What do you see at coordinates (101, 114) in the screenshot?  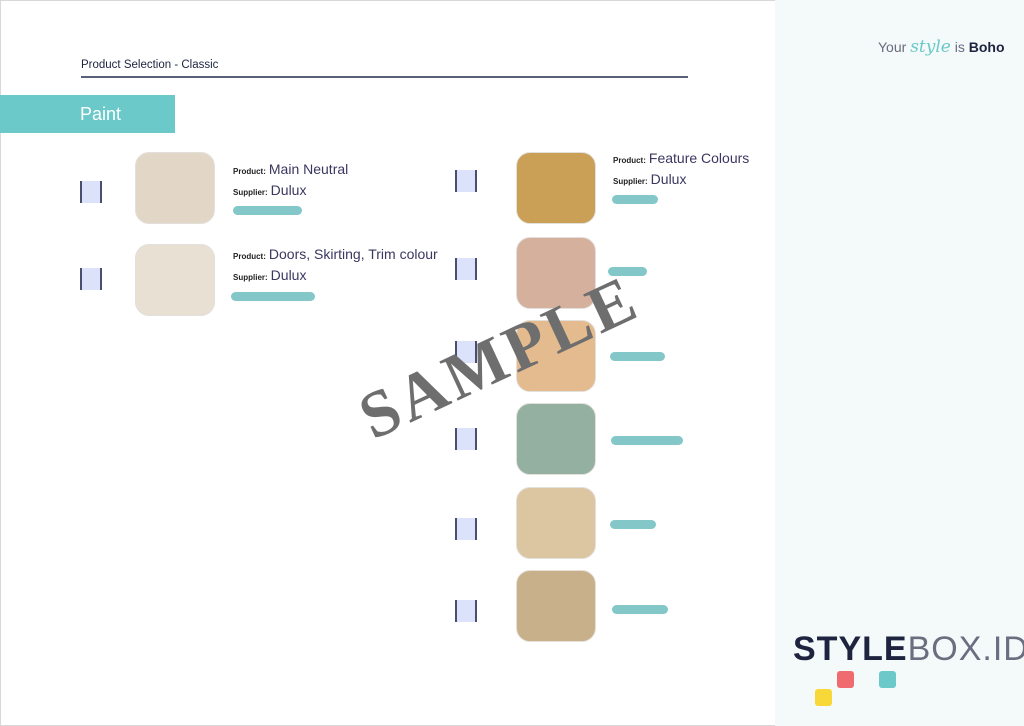 I see `section-label: Paint` at bounding box center [101, 114].